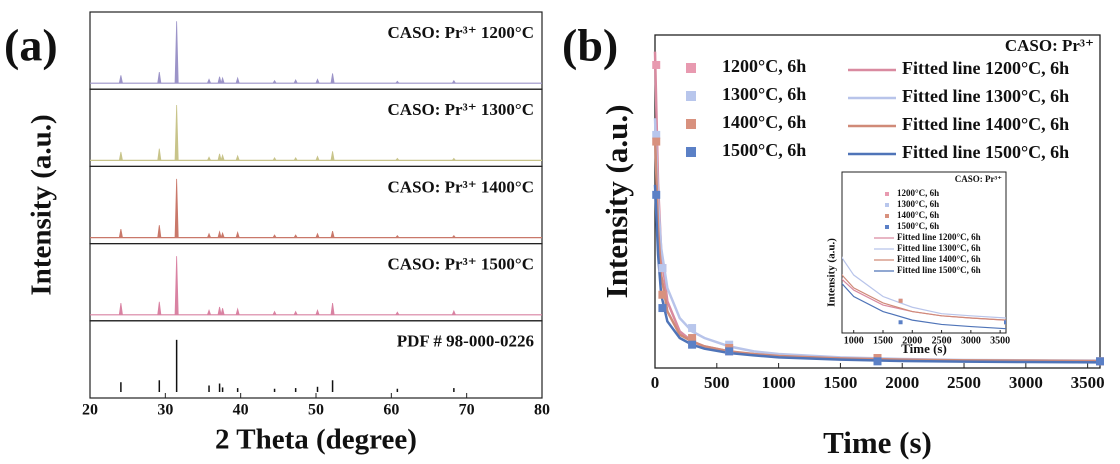  Describe the element at coordinates (912, 340) in the screenshot. I see `inset-x-tick-label: 2000` at that location.